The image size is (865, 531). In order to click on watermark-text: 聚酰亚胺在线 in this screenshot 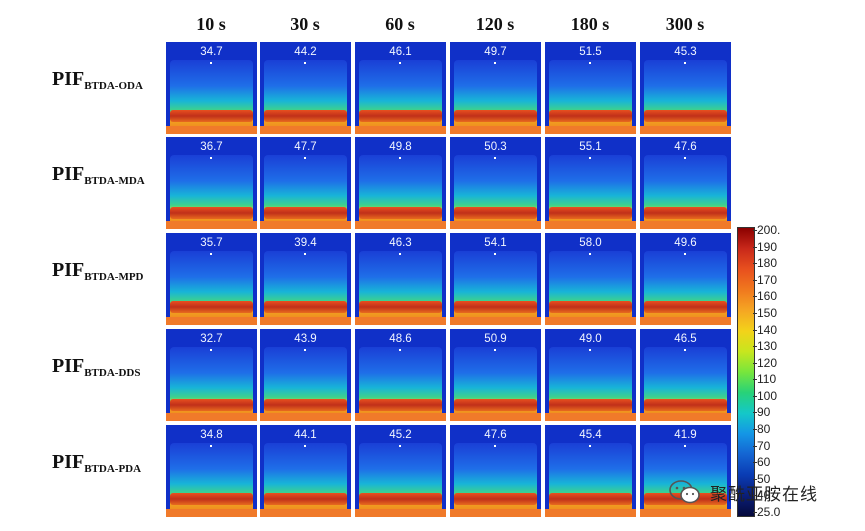, I will do `click(764, 494)`.